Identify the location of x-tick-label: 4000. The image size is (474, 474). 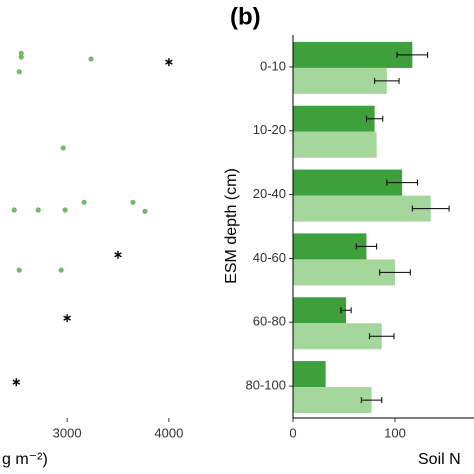
(168, 432).